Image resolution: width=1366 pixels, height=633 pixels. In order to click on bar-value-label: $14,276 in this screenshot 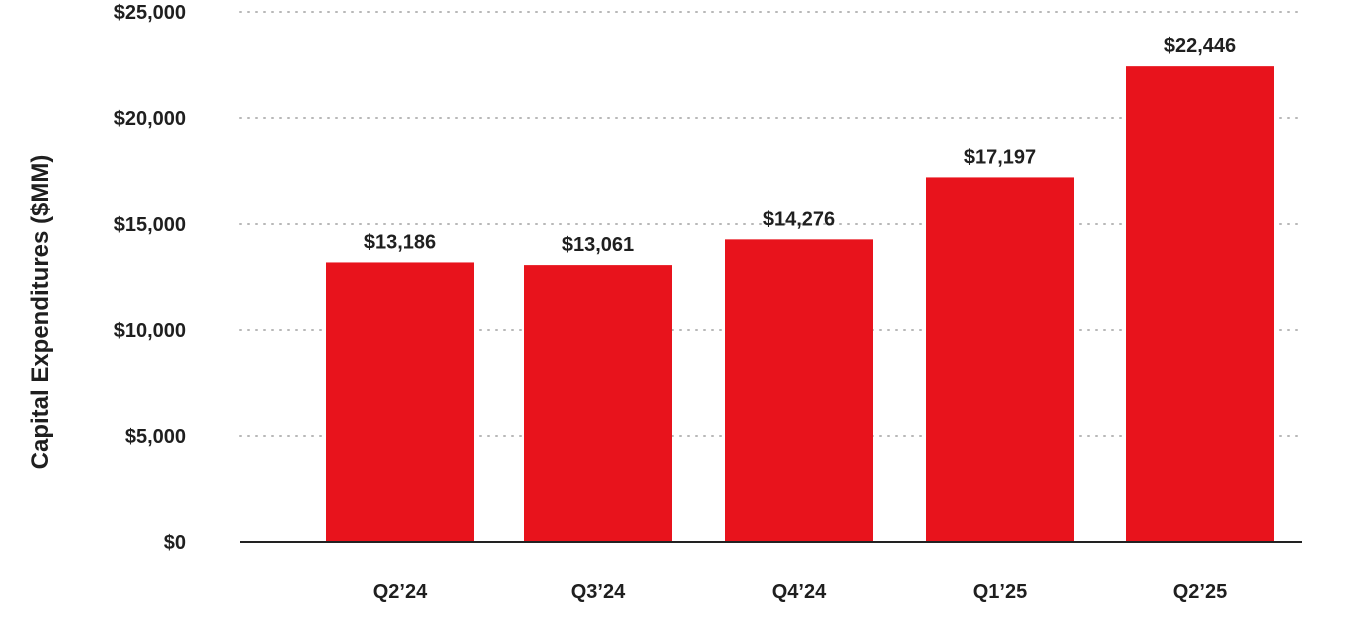, I will do `click(799, 219)`.